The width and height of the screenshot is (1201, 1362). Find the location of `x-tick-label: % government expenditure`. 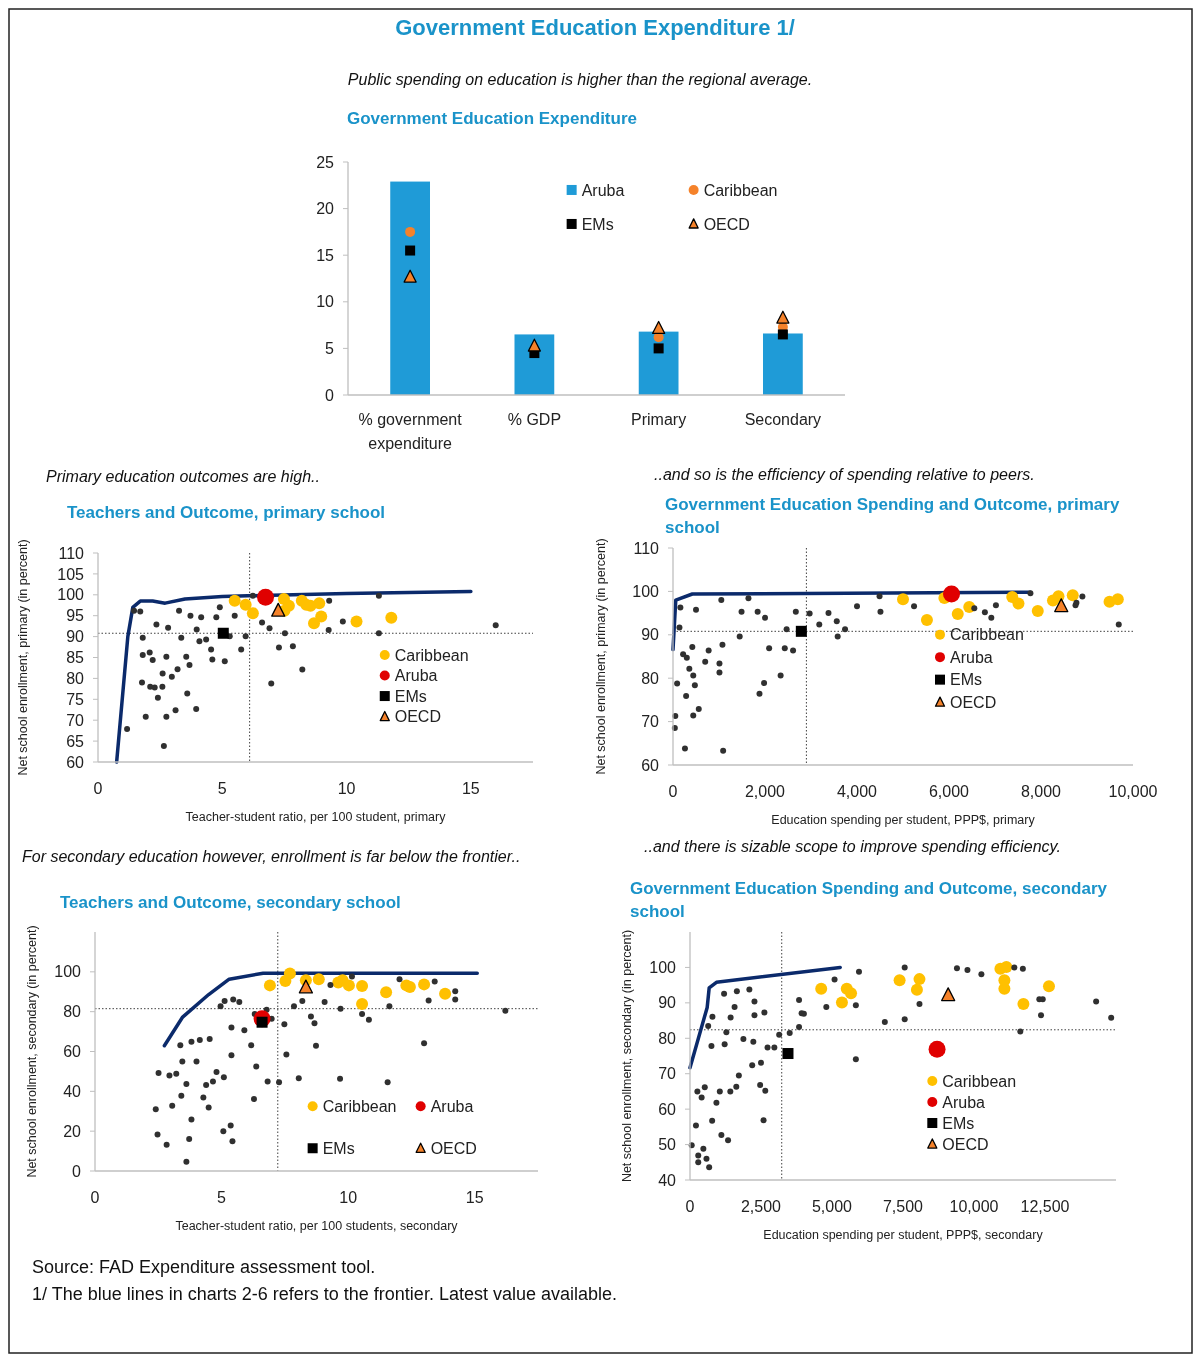

x-tick-label: % government expenditure is located at coordinates (410, 431).